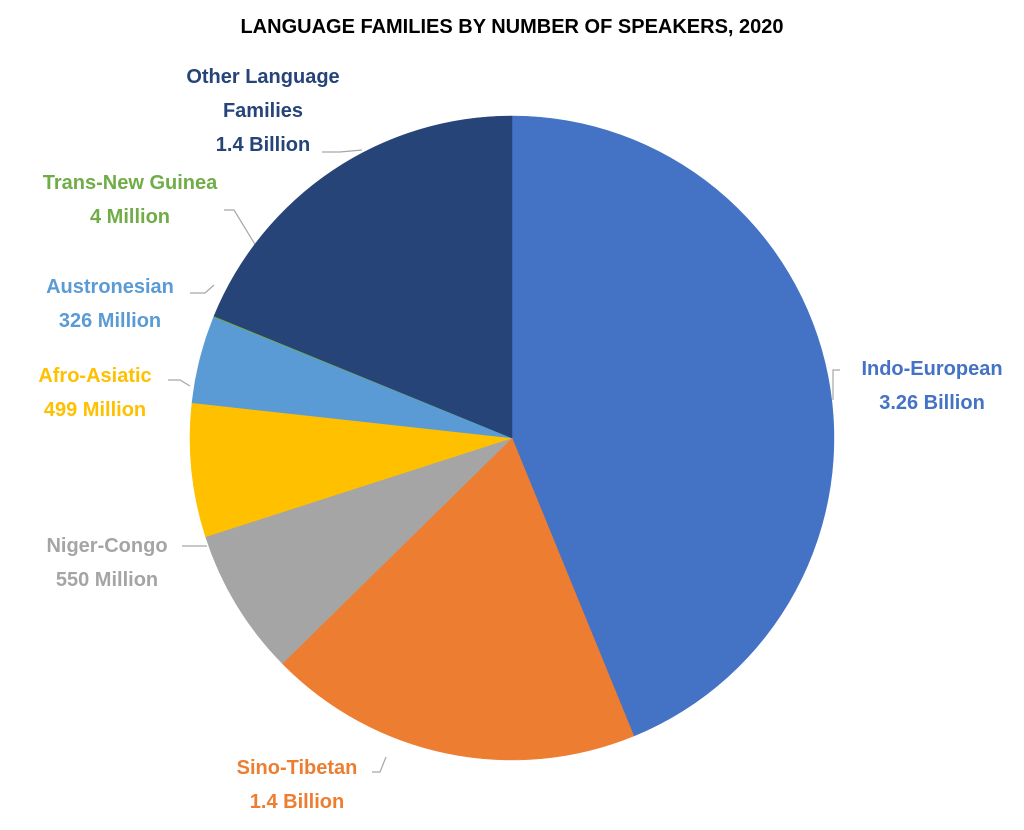 Image resolution: width=1024 pixels, height=830 pixels. I want to click on category-name: Indo-European, so click(932, 369).